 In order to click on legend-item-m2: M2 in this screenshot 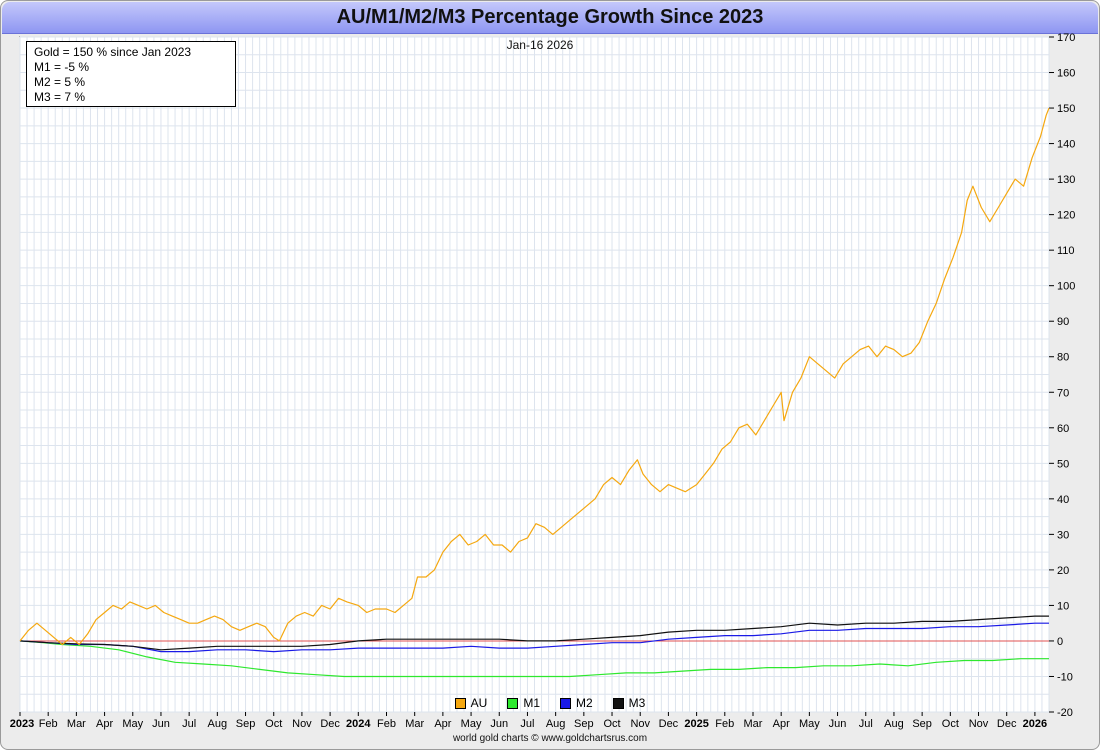, I will do `click(576, 703)`.